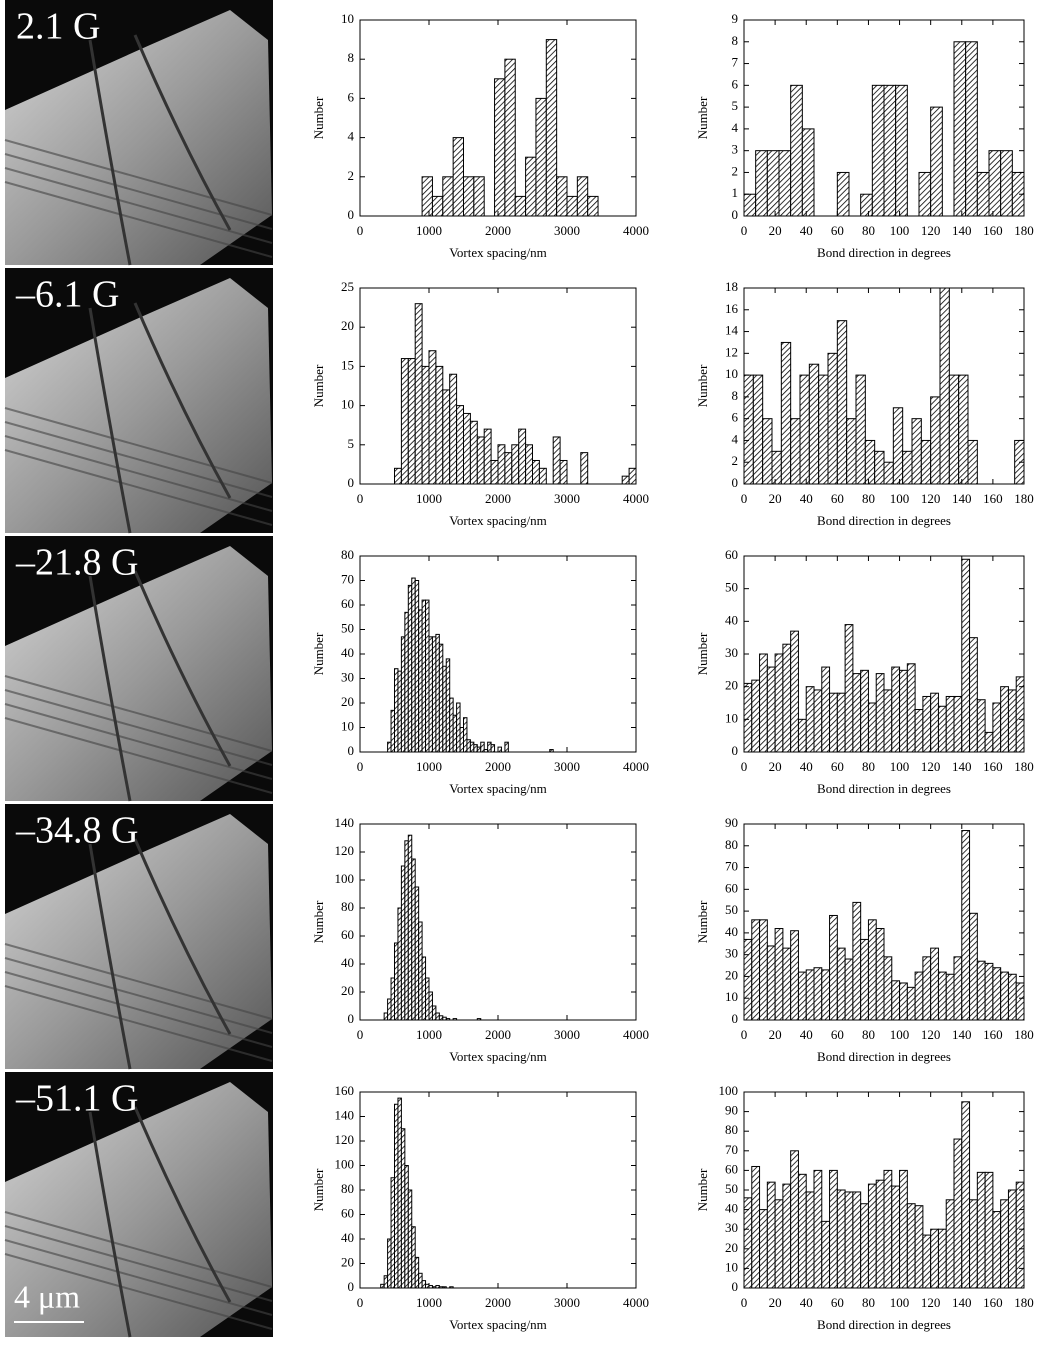 The image size is (1042, 1345). I want to click on y-tick-label: 14, so click(732, 330).